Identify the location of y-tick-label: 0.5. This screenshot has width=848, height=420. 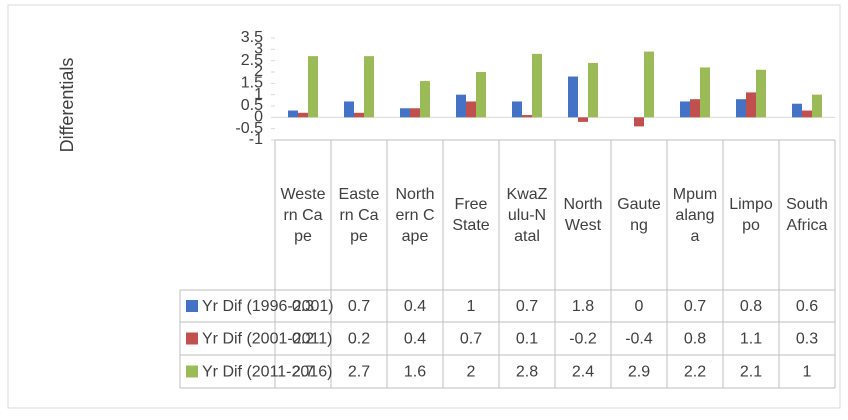
(252, 105).